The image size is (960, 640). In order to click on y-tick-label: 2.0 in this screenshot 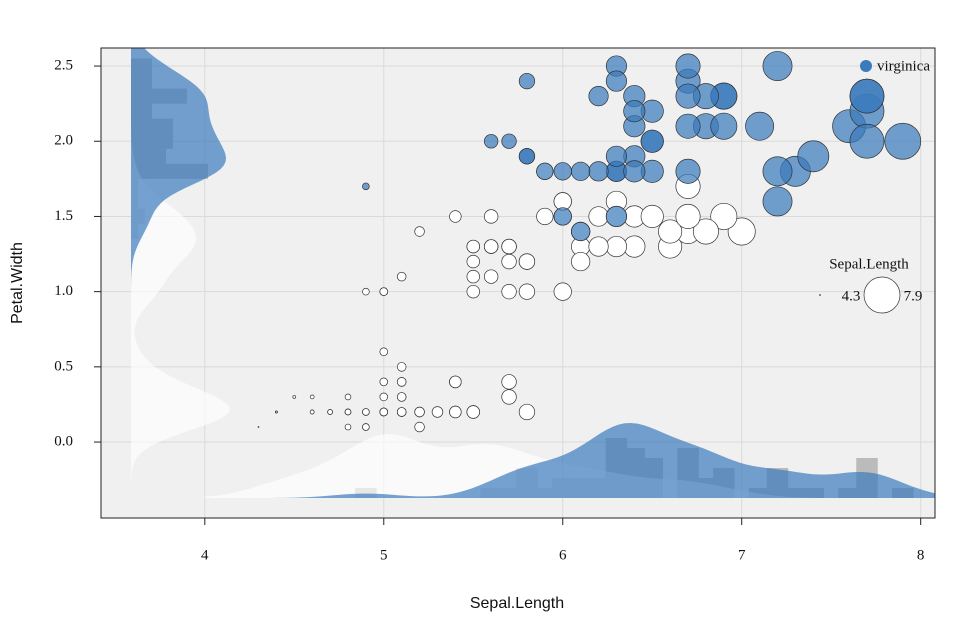, I will do `click(63, 141)`.